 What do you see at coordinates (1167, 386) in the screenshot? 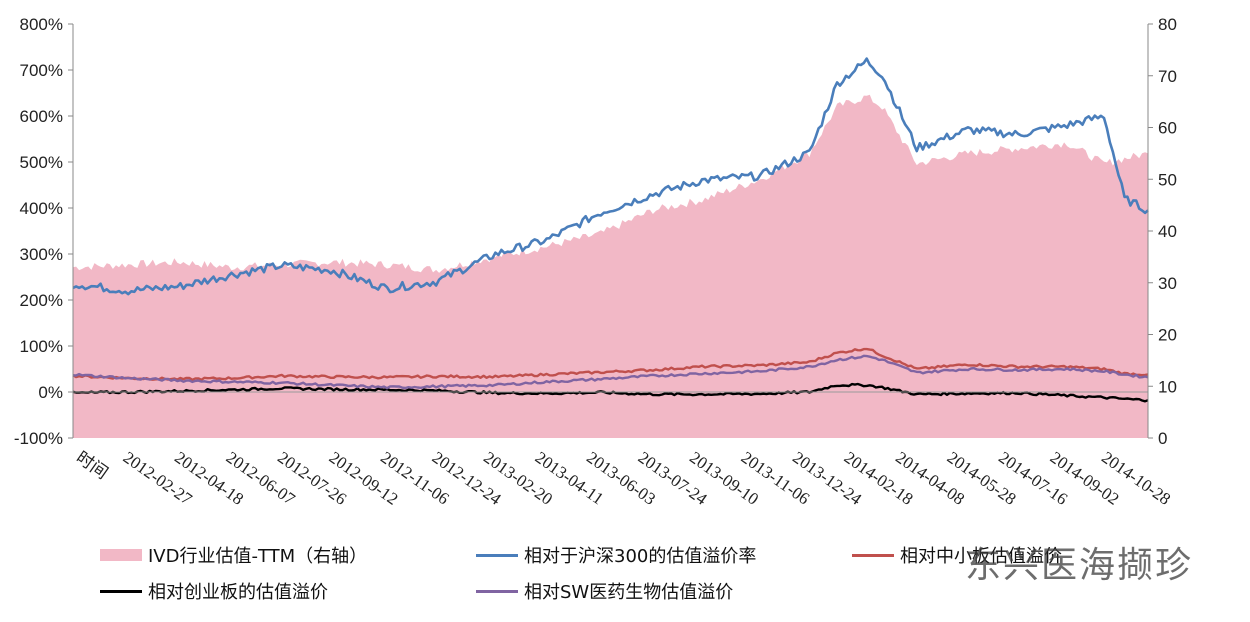
I see `right-tick-label: 10` at bounding box center [1167, 386].